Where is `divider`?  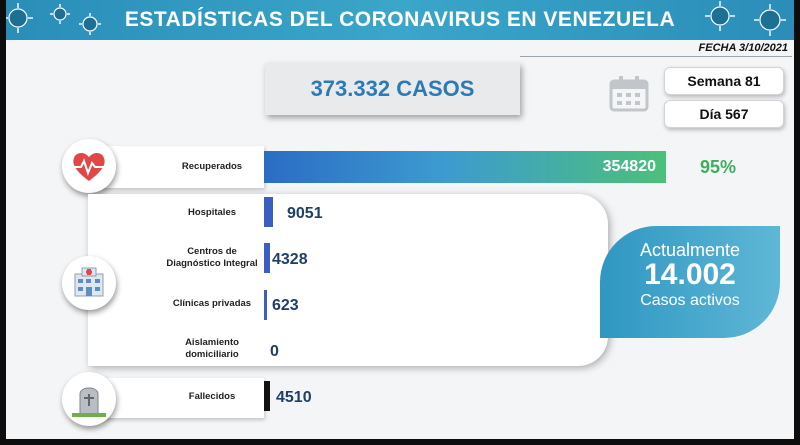
divider is located at coordinates (656, 56).